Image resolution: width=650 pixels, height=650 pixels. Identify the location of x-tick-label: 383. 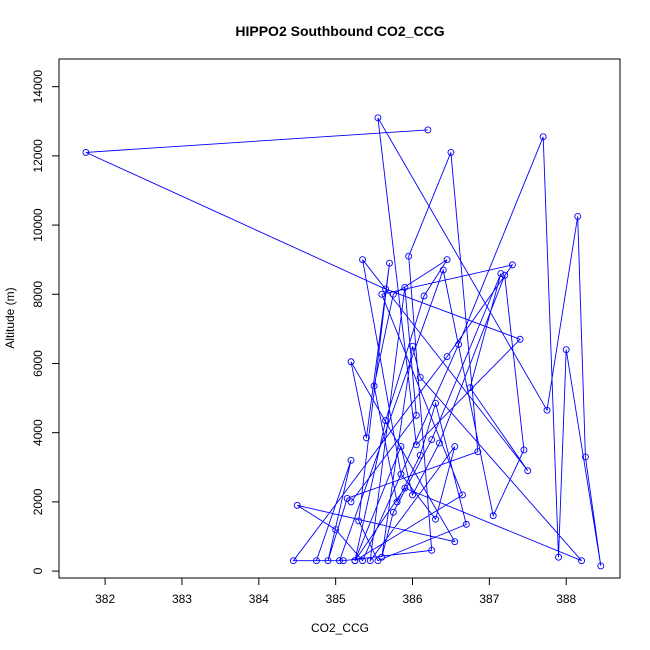
(182, 599).